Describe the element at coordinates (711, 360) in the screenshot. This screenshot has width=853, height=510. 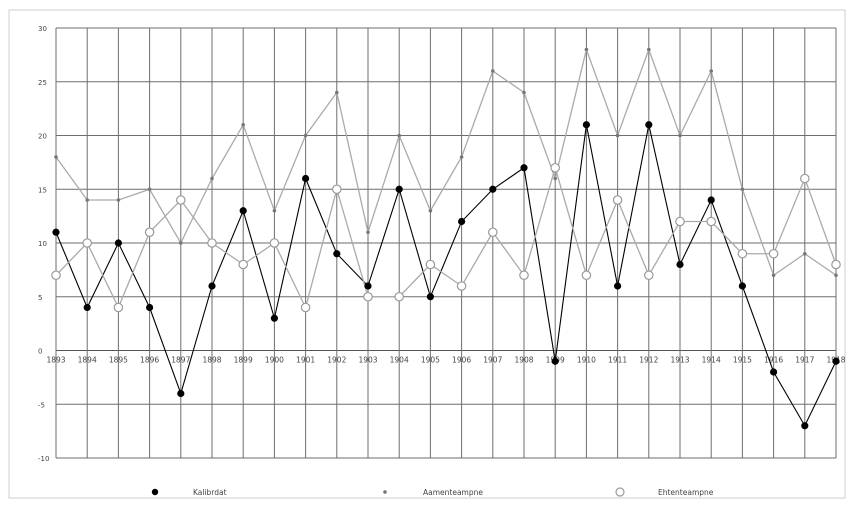
I see `x-tick-label: 1914` at that location.